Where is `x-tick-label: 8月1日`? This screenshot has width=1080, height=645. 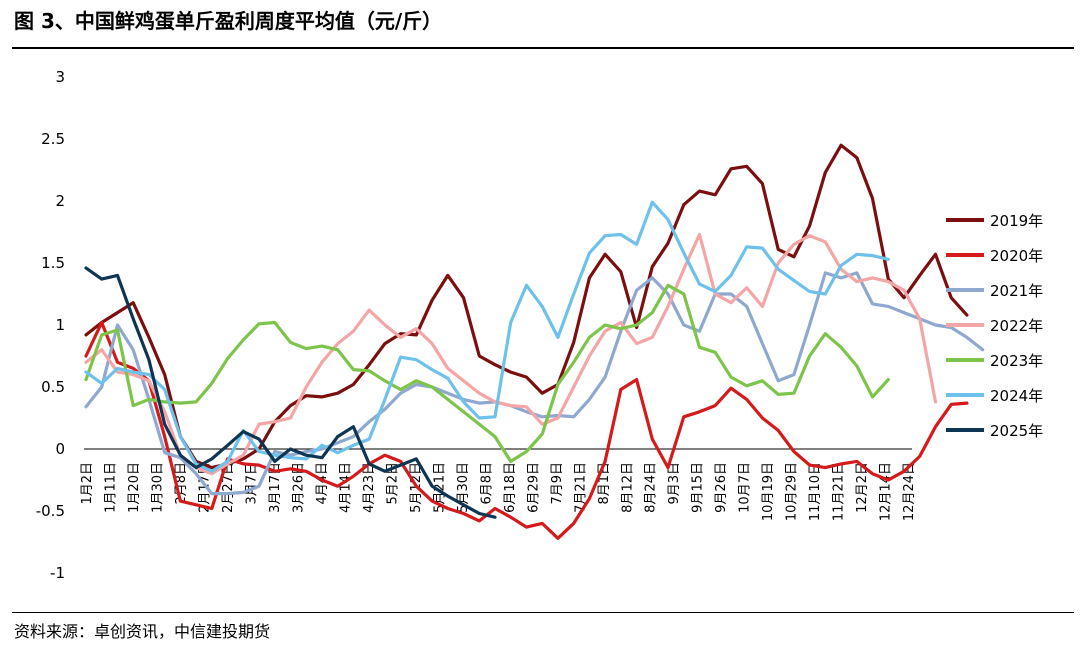
x-tick-label: 8月1日 is located at coordinates (604, 483).